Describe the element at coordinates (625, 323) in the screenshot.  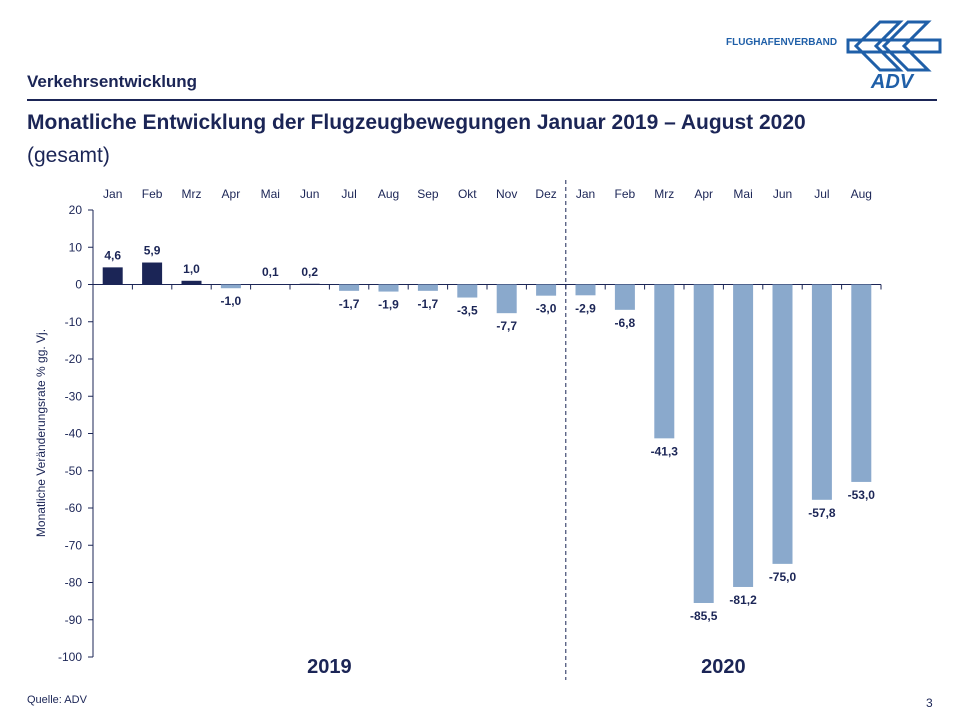
I see `data-label: -6,8` at that location.